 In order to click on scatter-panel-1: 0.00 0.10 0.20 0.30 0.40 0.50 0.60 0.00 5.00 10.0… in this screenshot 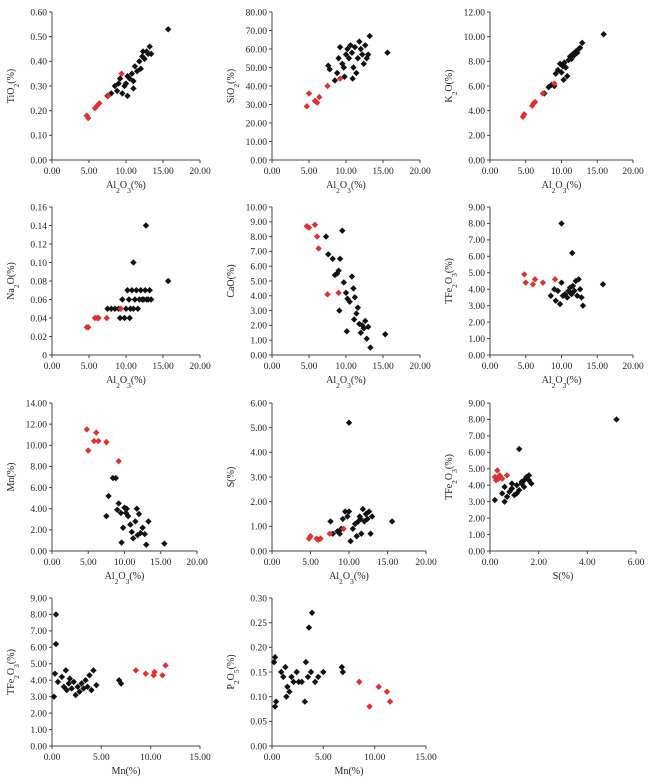, I will do `click(108, 101)`.